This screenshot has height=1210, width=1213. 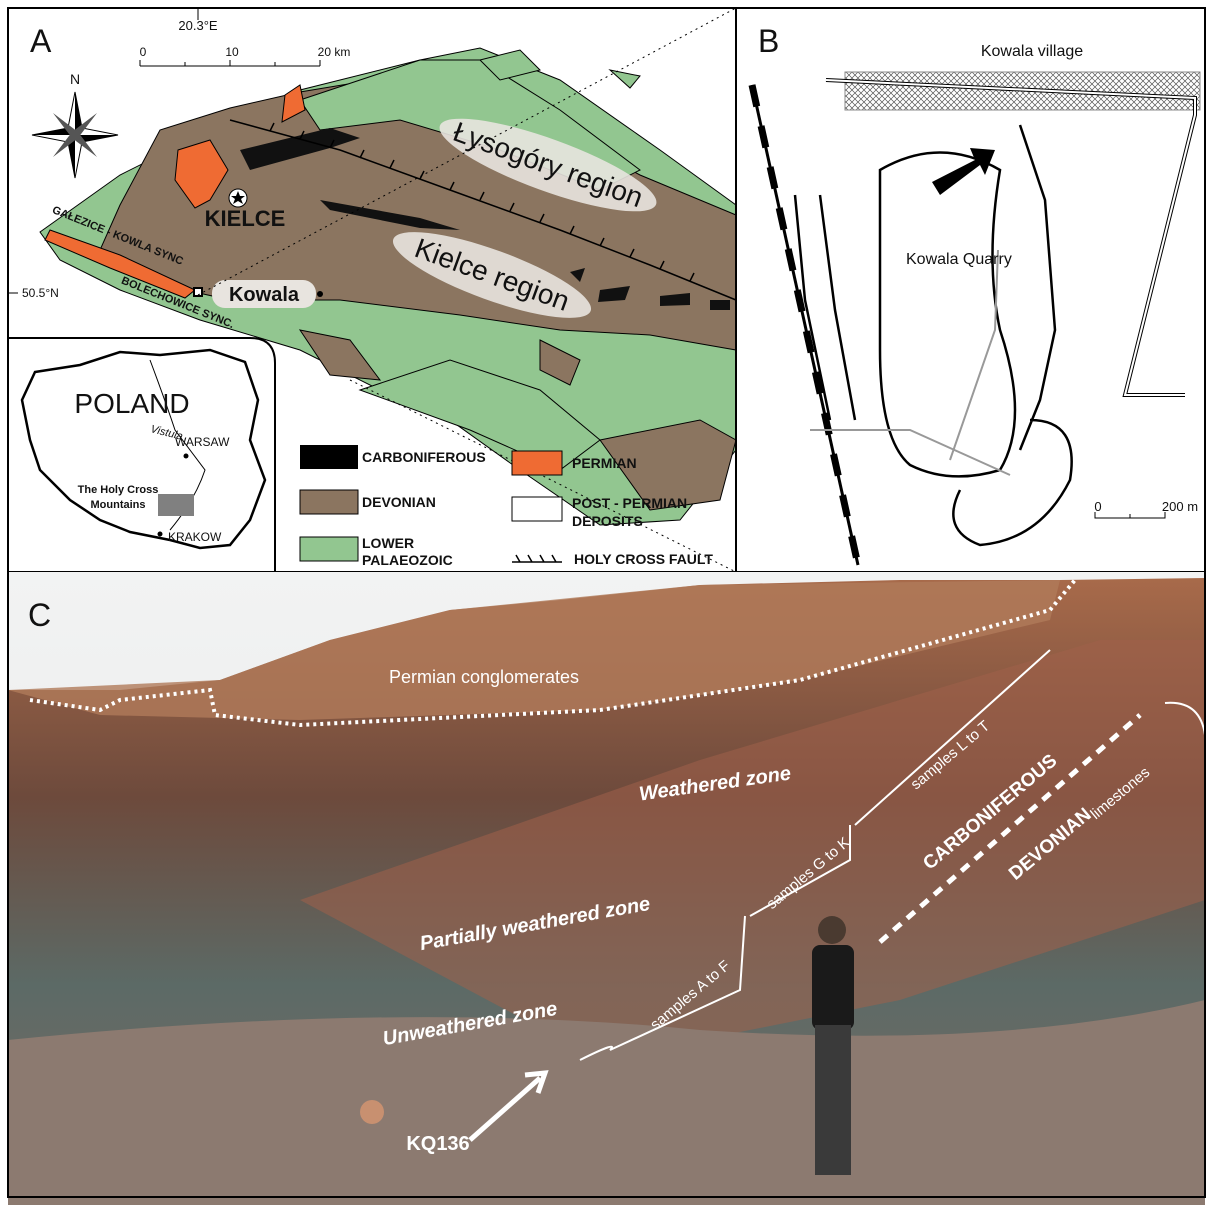 I want to click on label: B, so click(x=768, y=41).